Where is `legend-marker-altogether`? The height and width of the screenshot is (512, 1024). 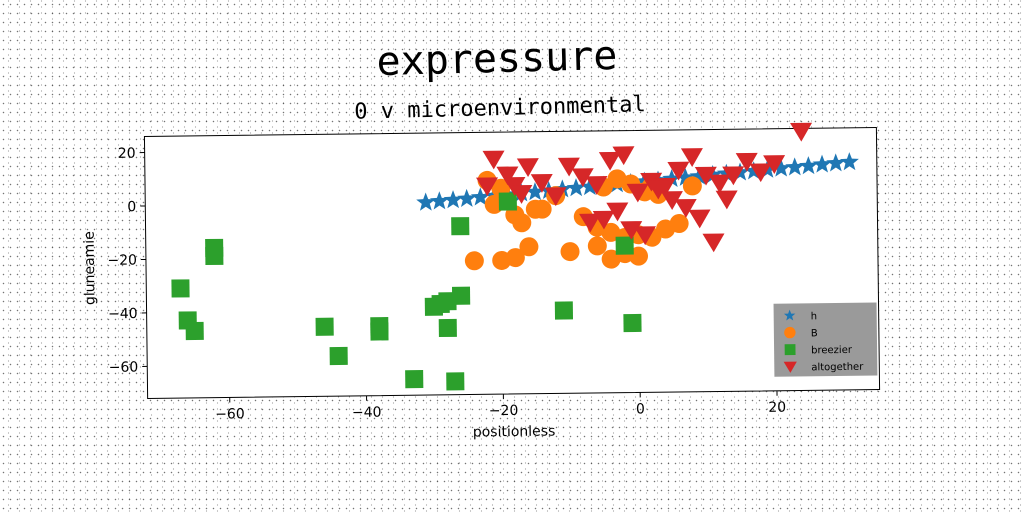 legend-marker-altogether is located at coordinates (790, 367).